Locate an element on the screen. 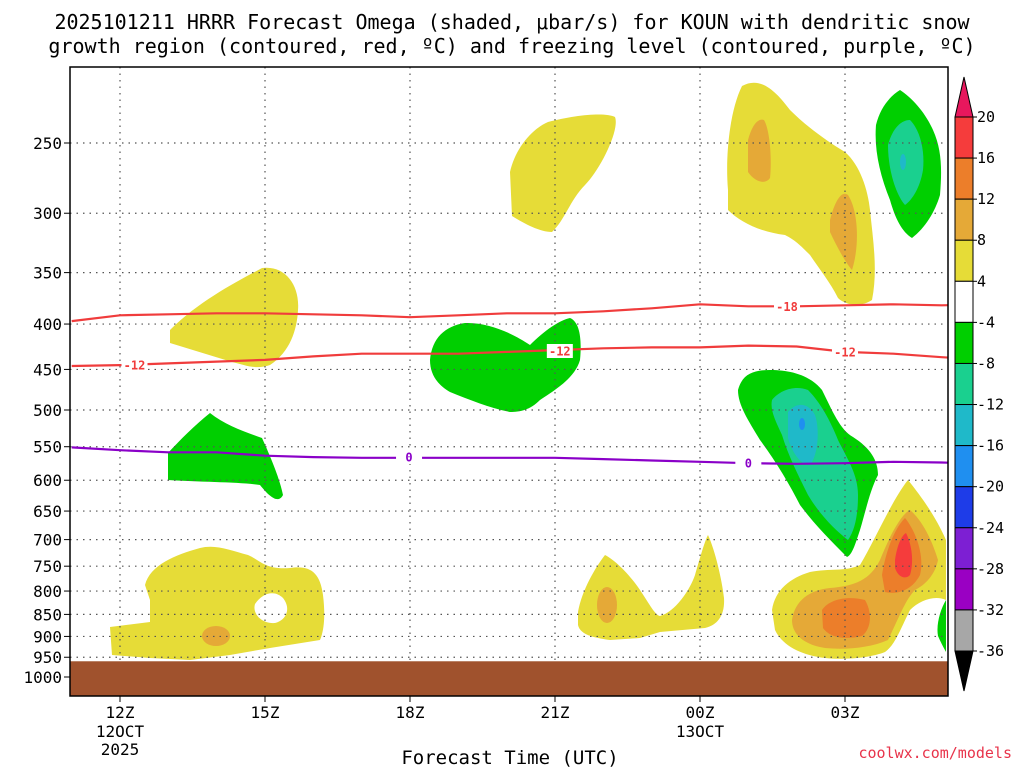  x-tick-label: 03Z is located at coordinates (845, 712).